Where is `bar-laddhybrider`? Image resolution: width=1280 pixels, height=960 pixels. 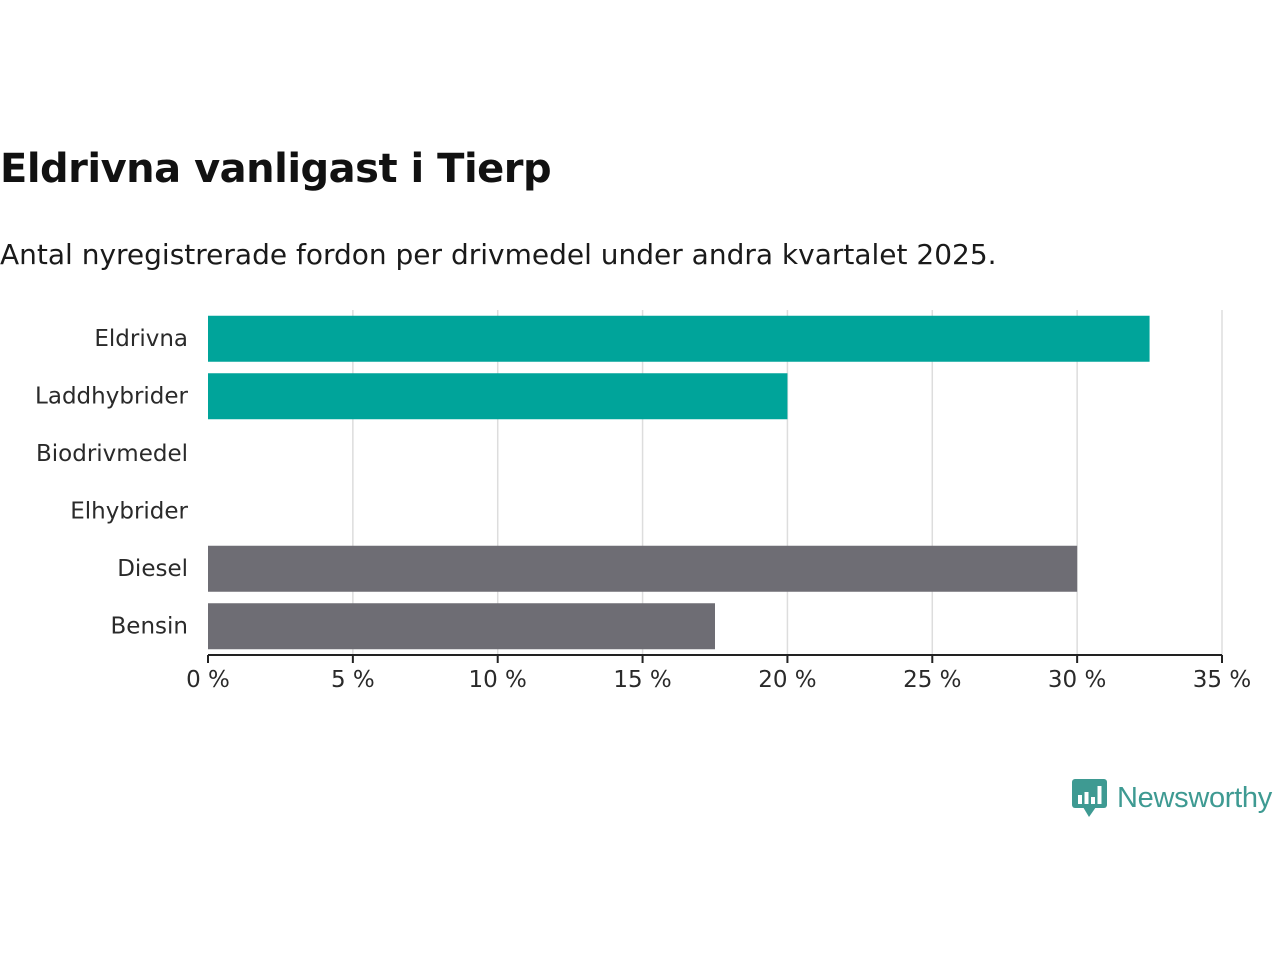 bar-laddhybrider is located at coordinates (498, 396).